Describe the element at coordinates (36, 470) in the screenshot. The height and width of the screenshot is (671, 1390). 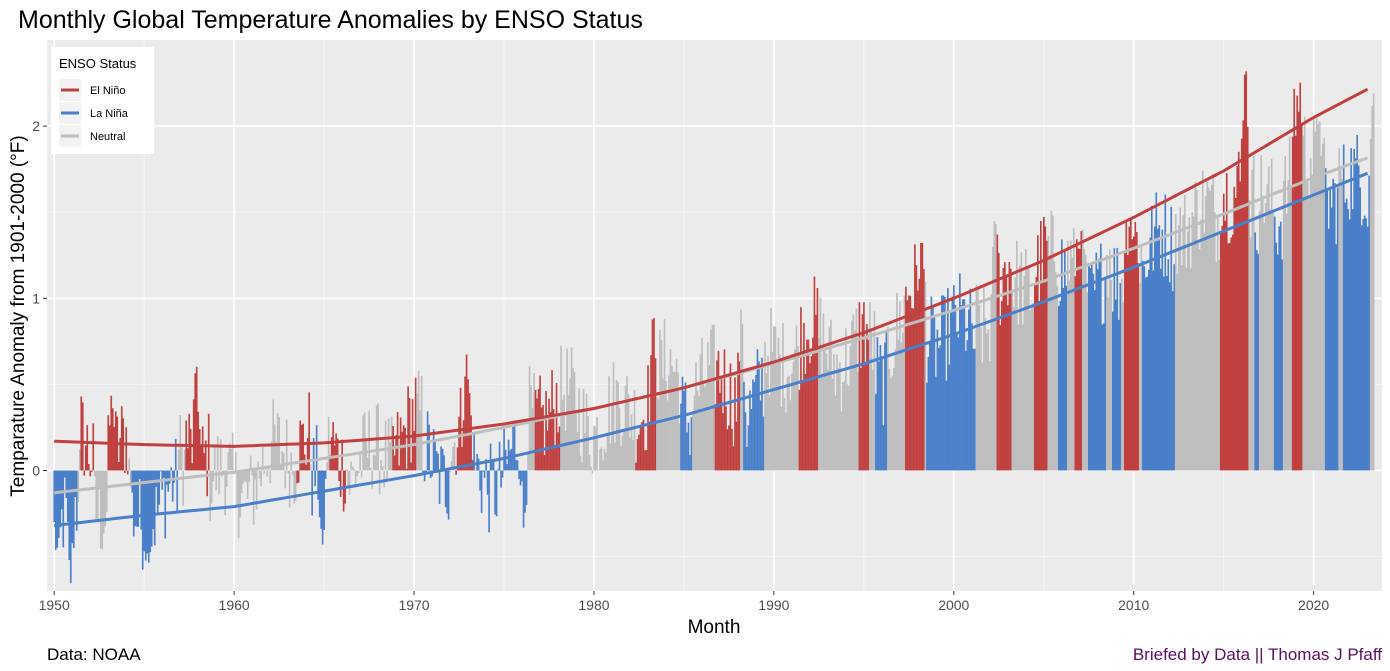
I see `y-tick-label: 0` at that location.